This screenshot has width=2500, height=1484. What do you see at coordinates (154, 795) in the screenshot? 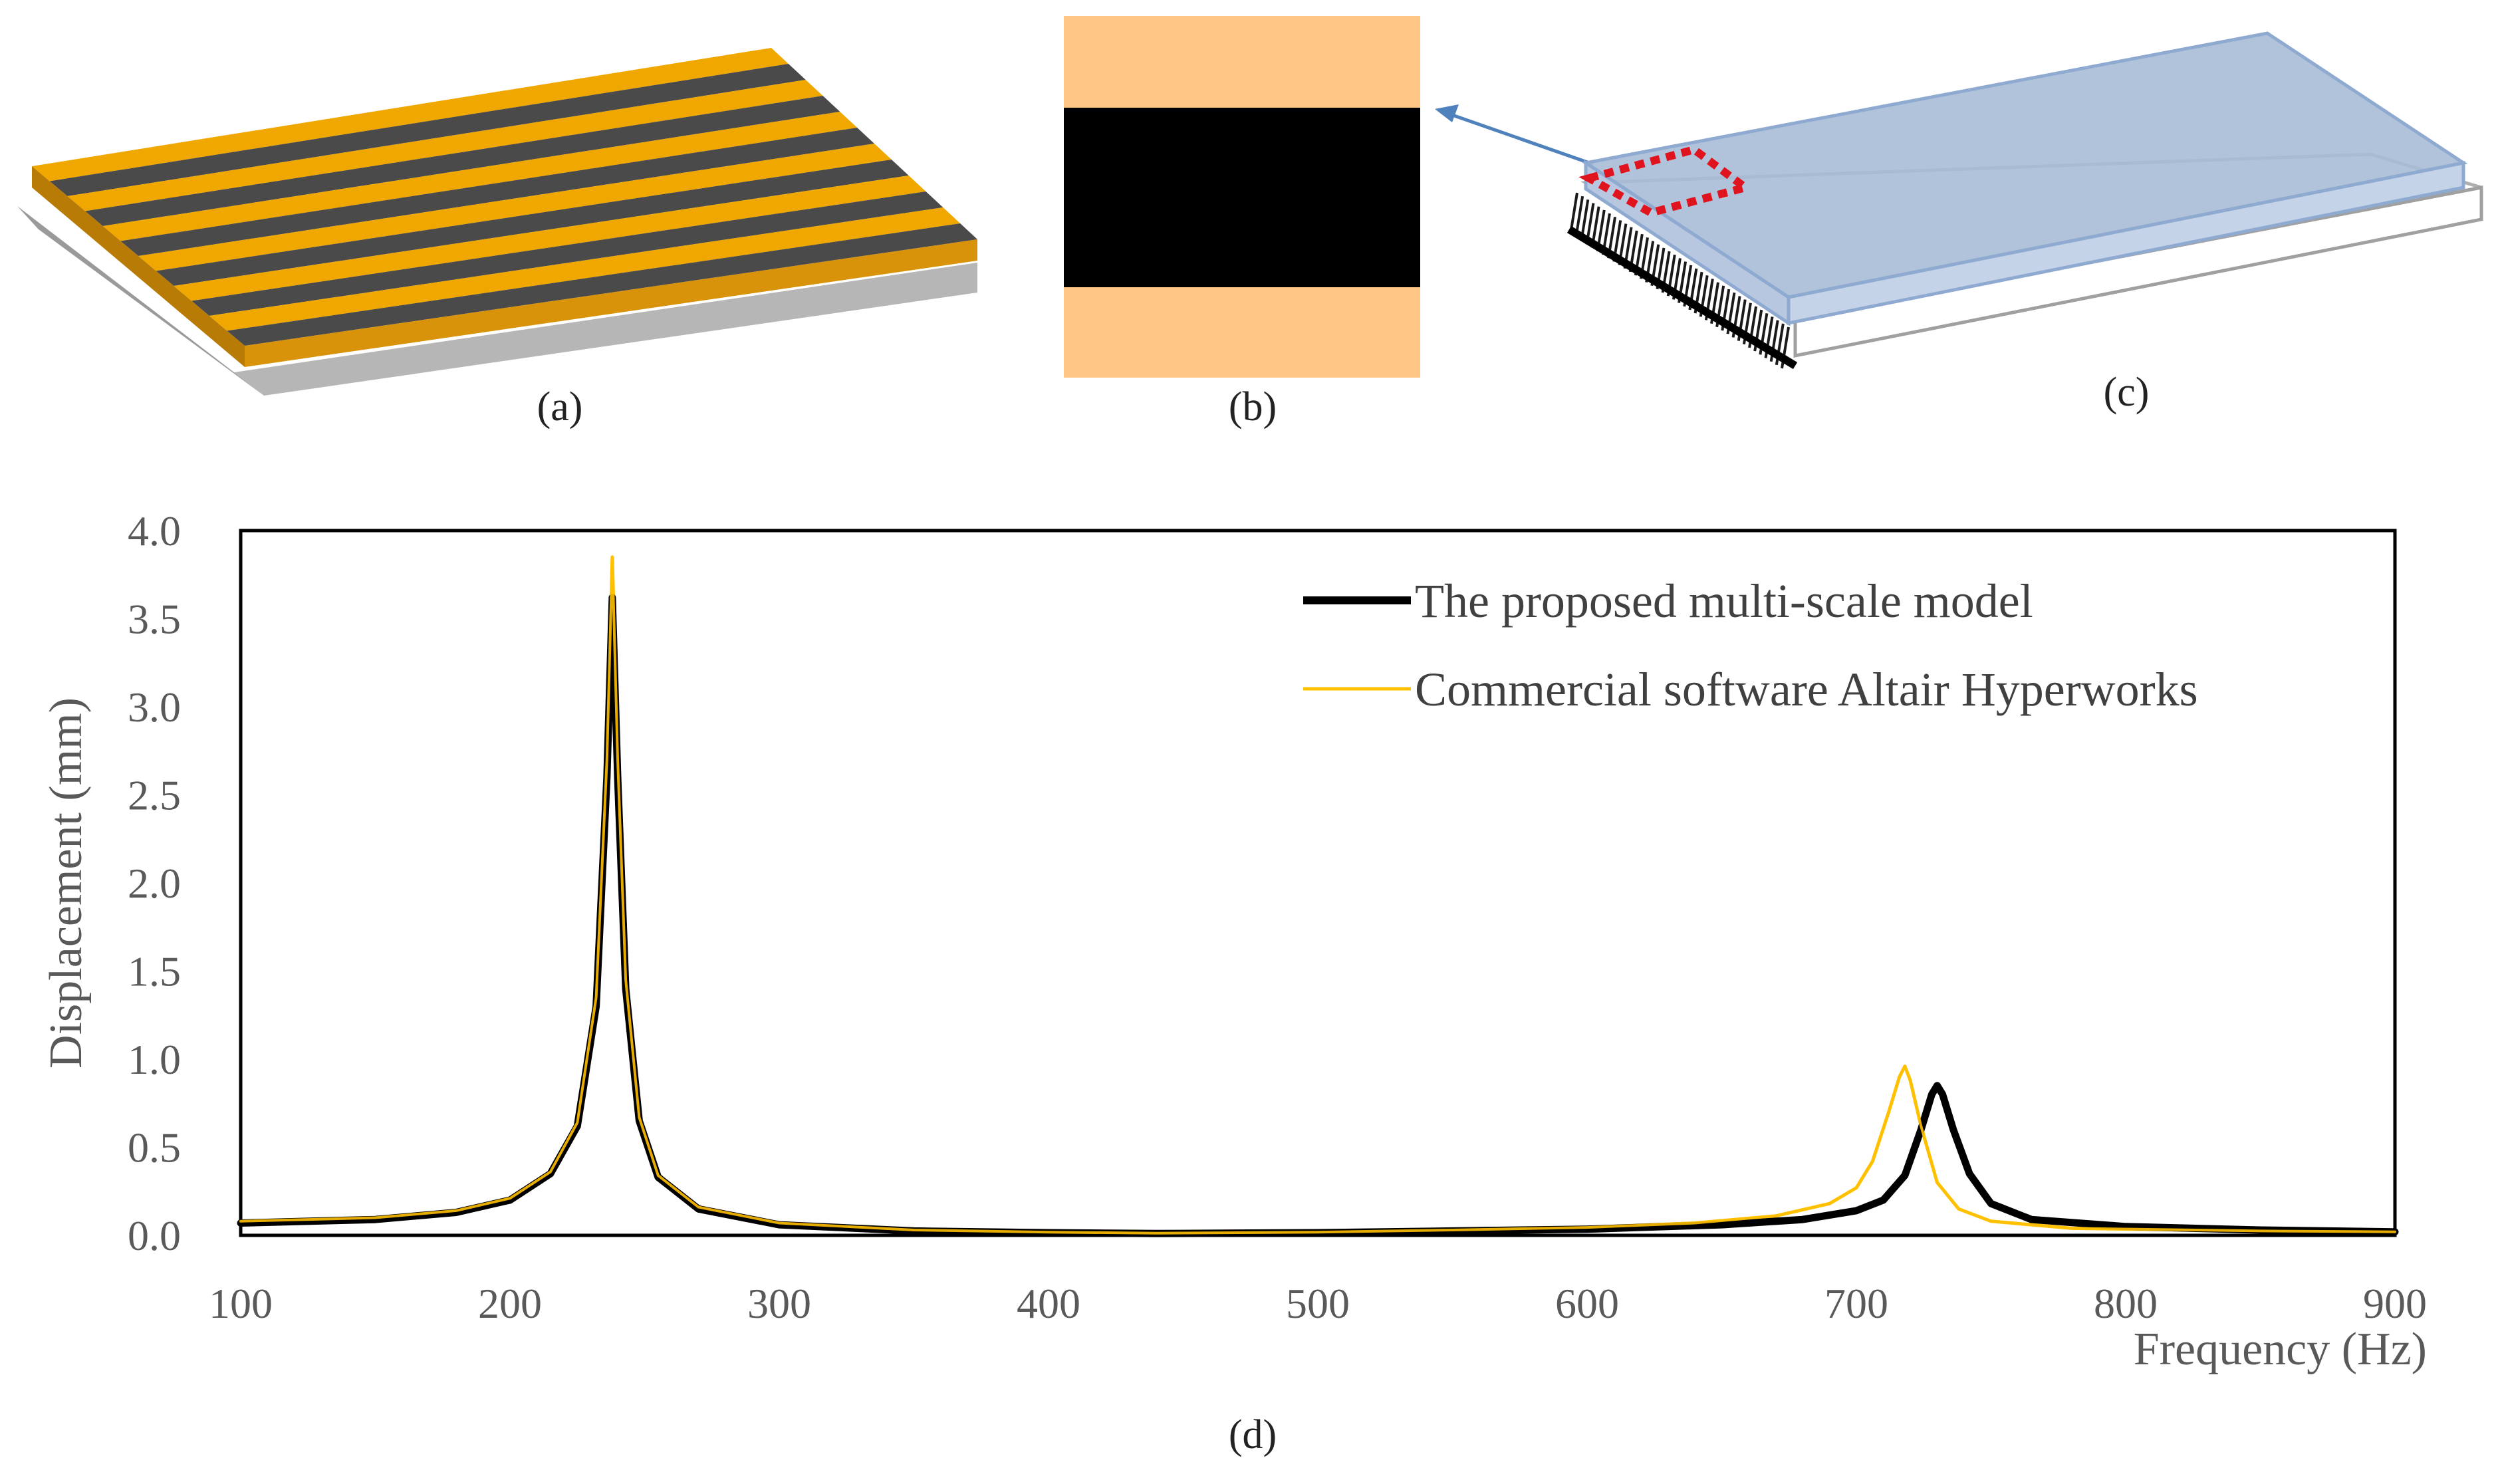
I see `y-tick-label: 2.5` at bounding box center [154, 795].